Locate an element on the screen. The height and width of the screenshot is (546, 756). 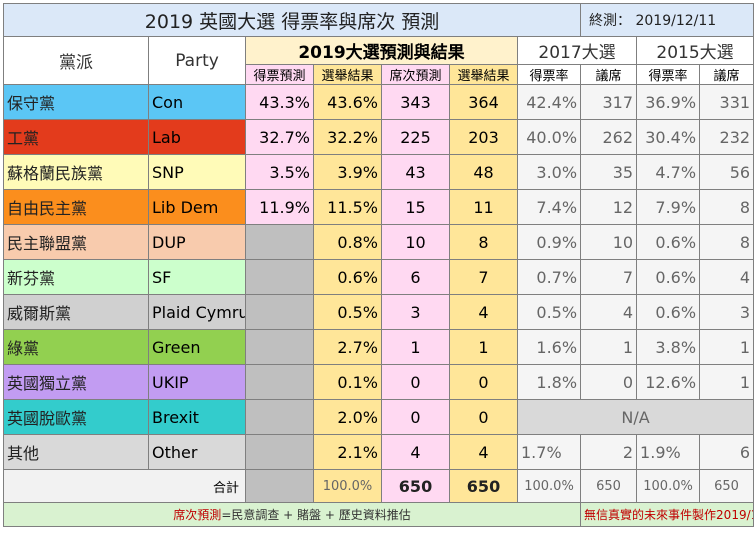
total-vote-pred-empty is located at coordinates (279, 486).